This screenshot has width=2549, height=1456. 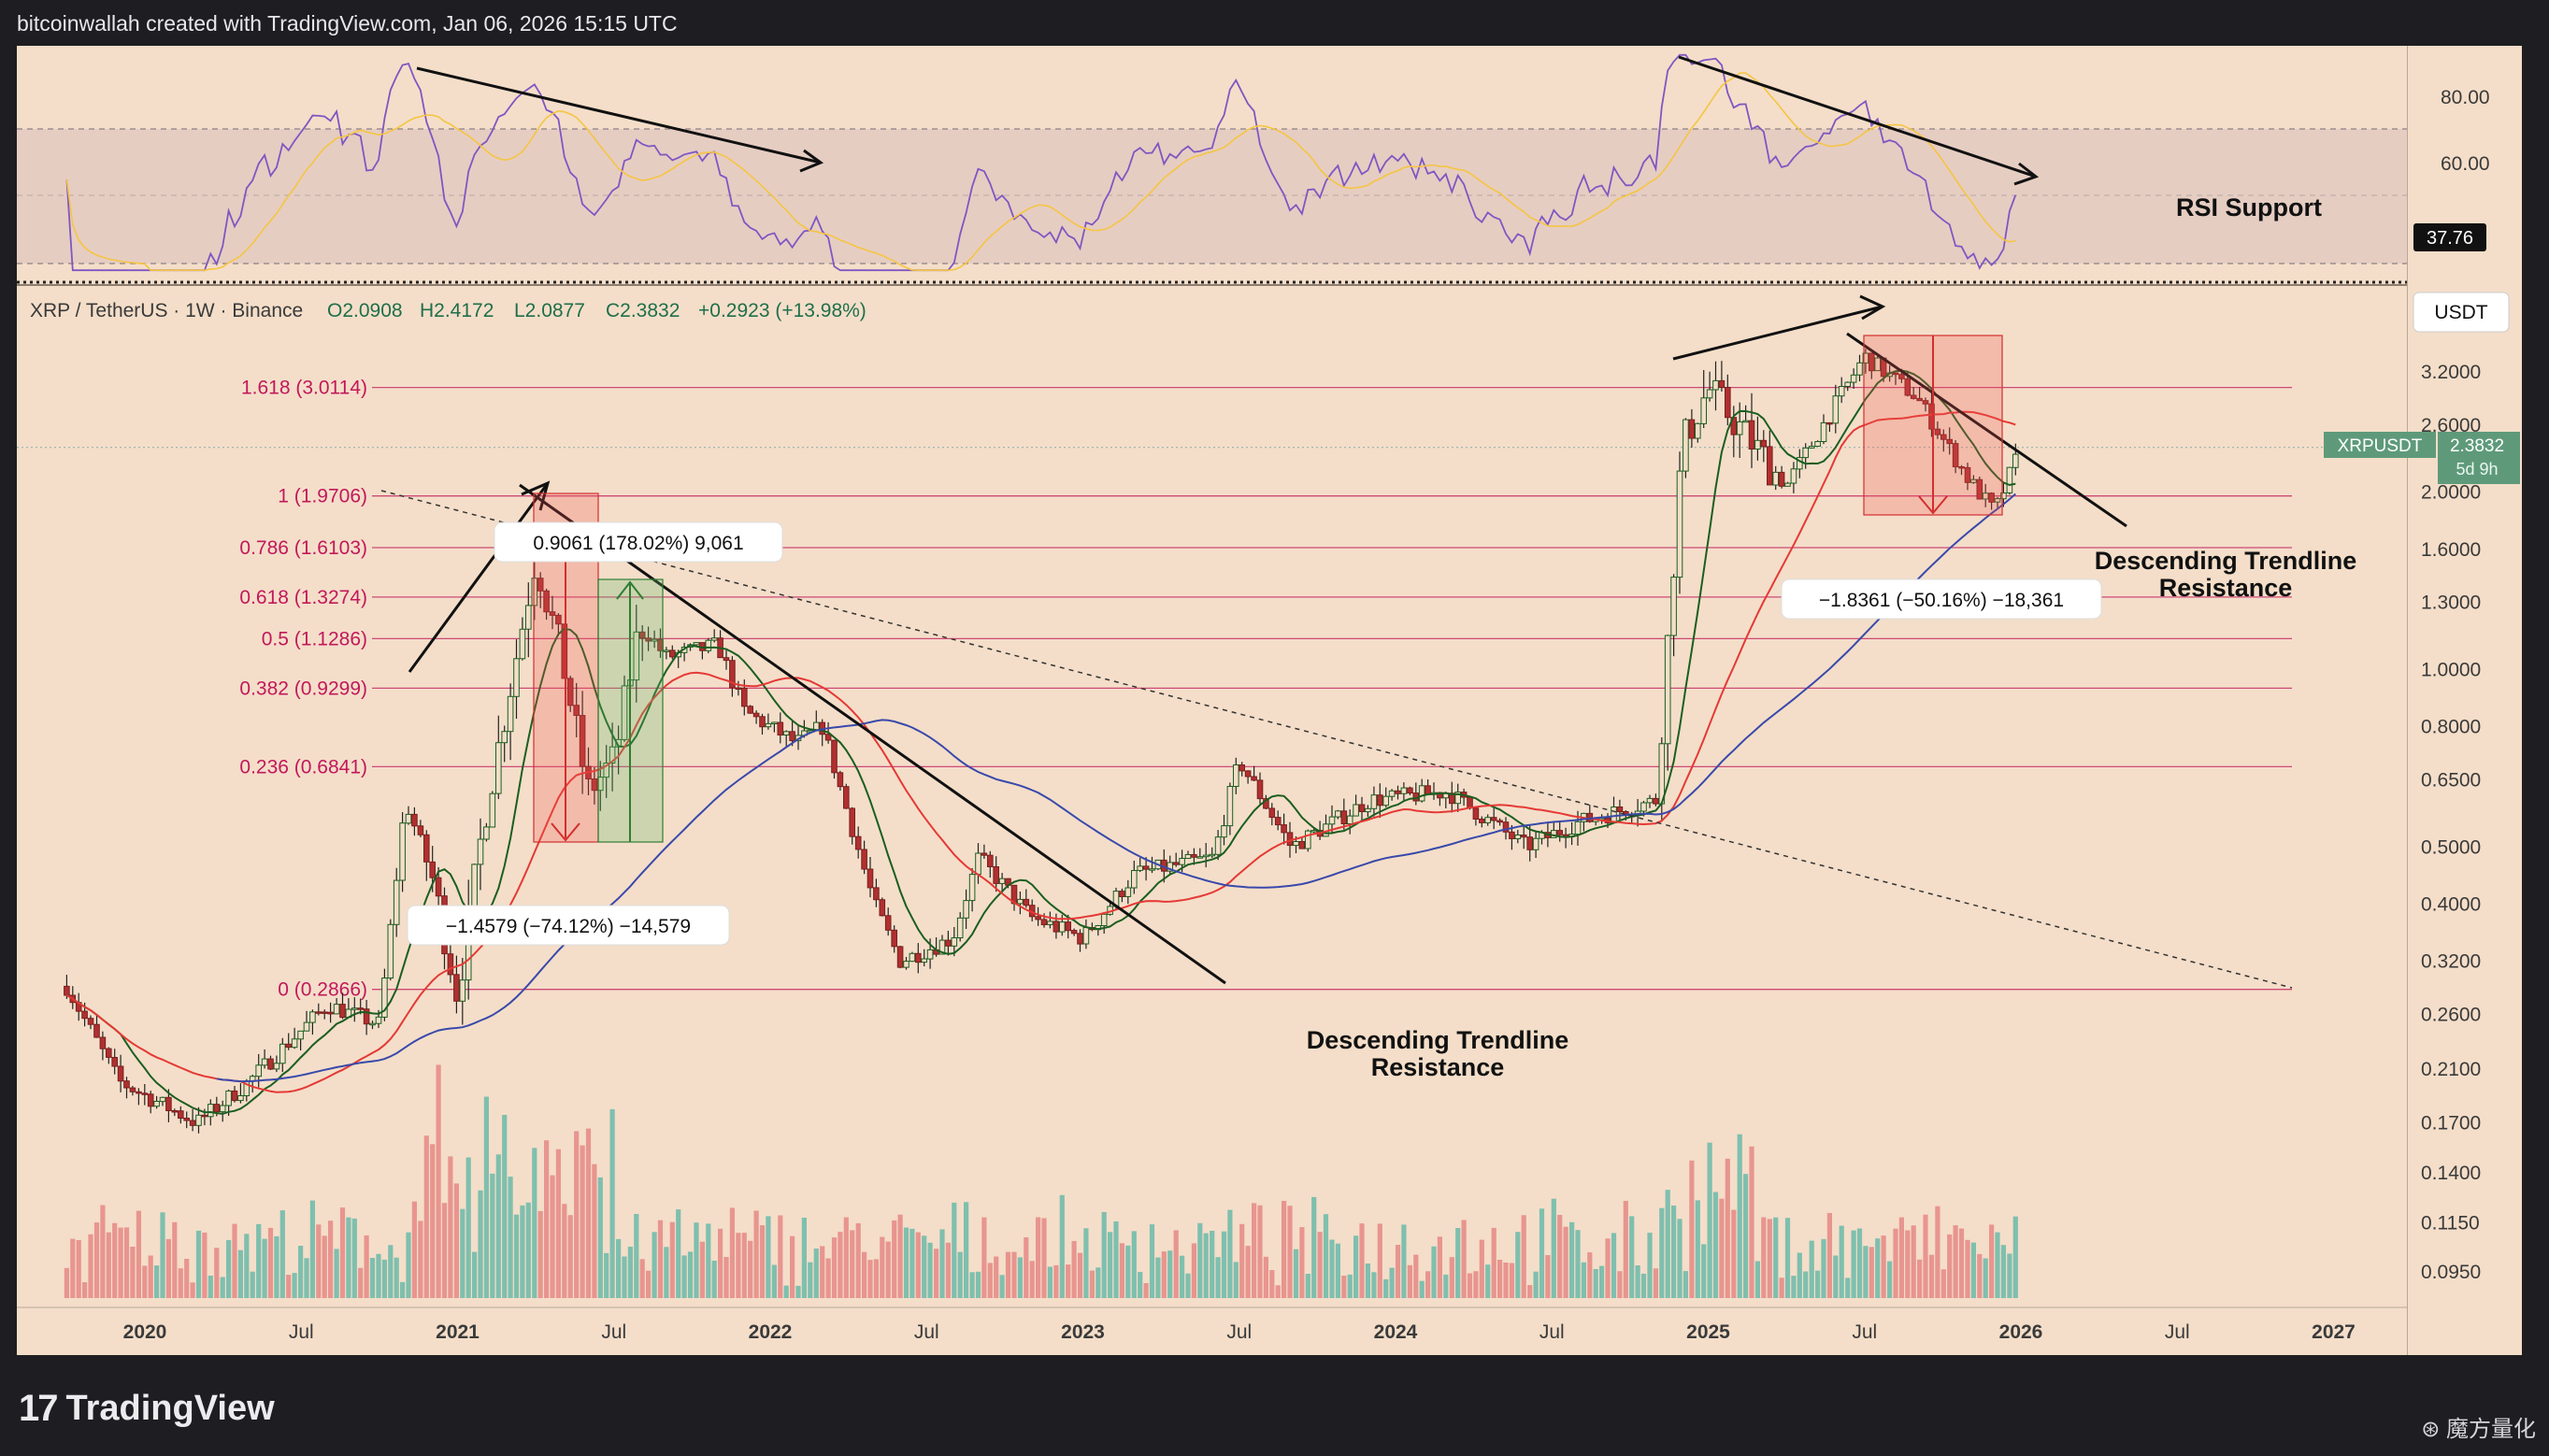 What do you see at coordinates (1041, 162) in the screenshot?
I see `rsi-line` at bounding box center [1041, 162].